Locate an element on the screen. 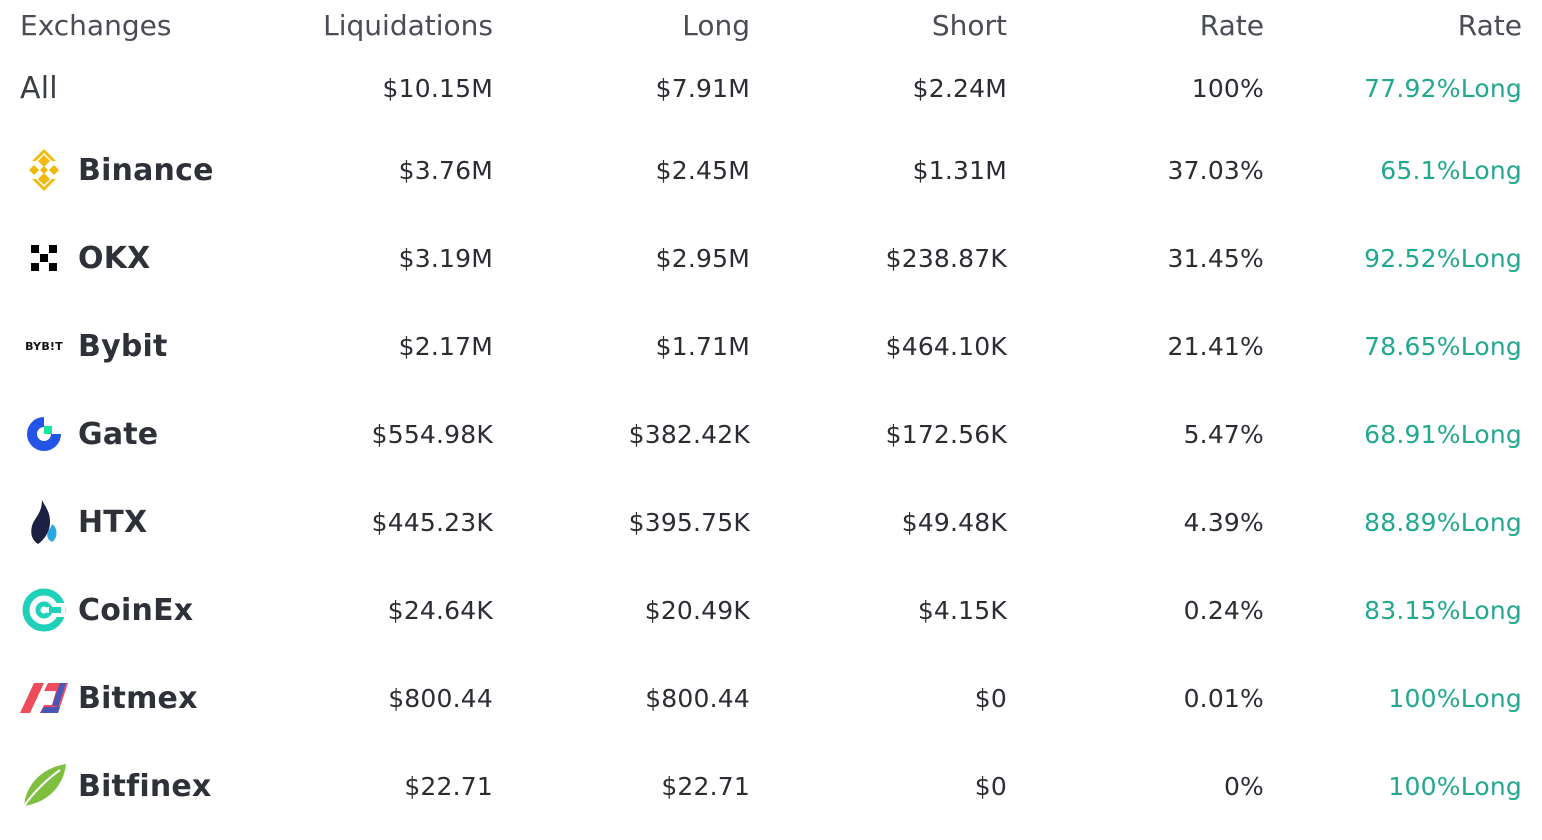 The height and width of the screenshot is (840, 1542). bybit-icon: BYB!T is located at coordinates (44, 346).